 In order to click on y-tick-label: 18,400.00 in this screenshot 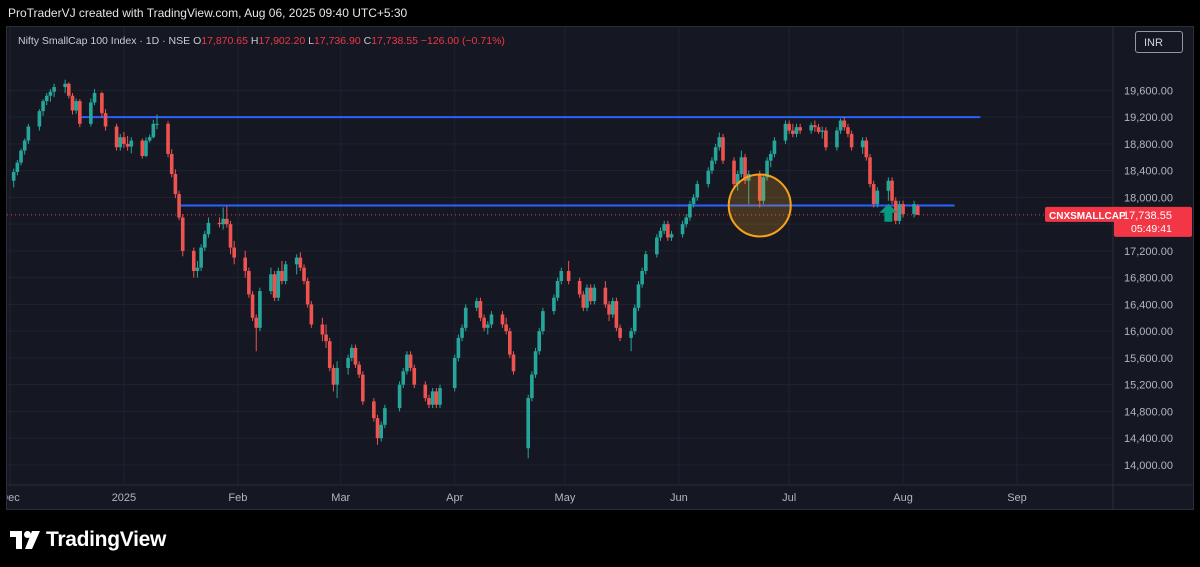, I will do `click(1148, 172)`.